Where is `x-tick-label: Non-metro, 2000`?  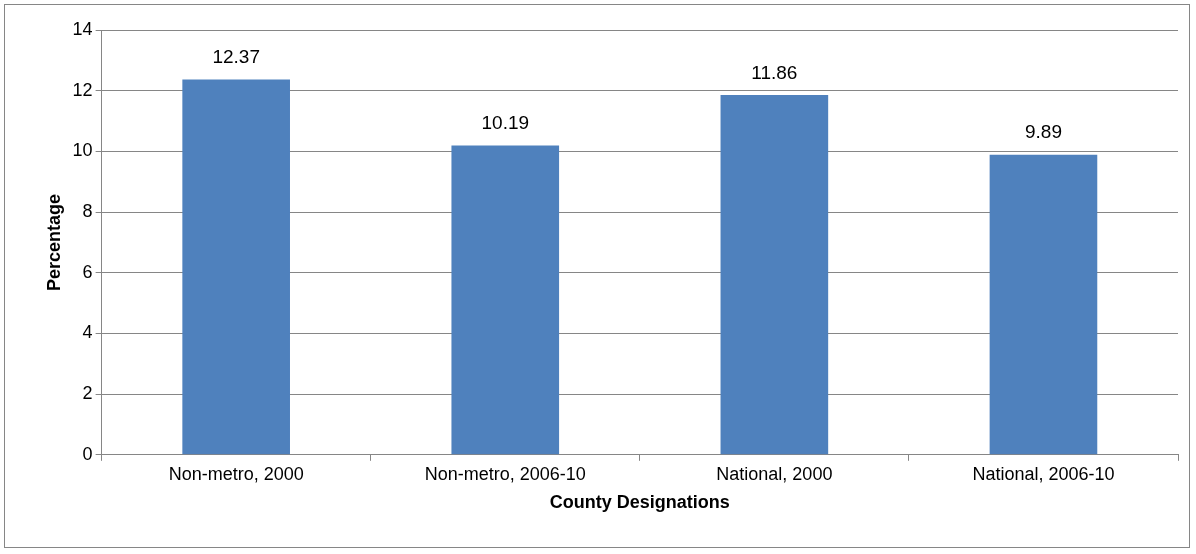
x-tick-label: Non-metro, 2000 is located at coordinates (236, 473).